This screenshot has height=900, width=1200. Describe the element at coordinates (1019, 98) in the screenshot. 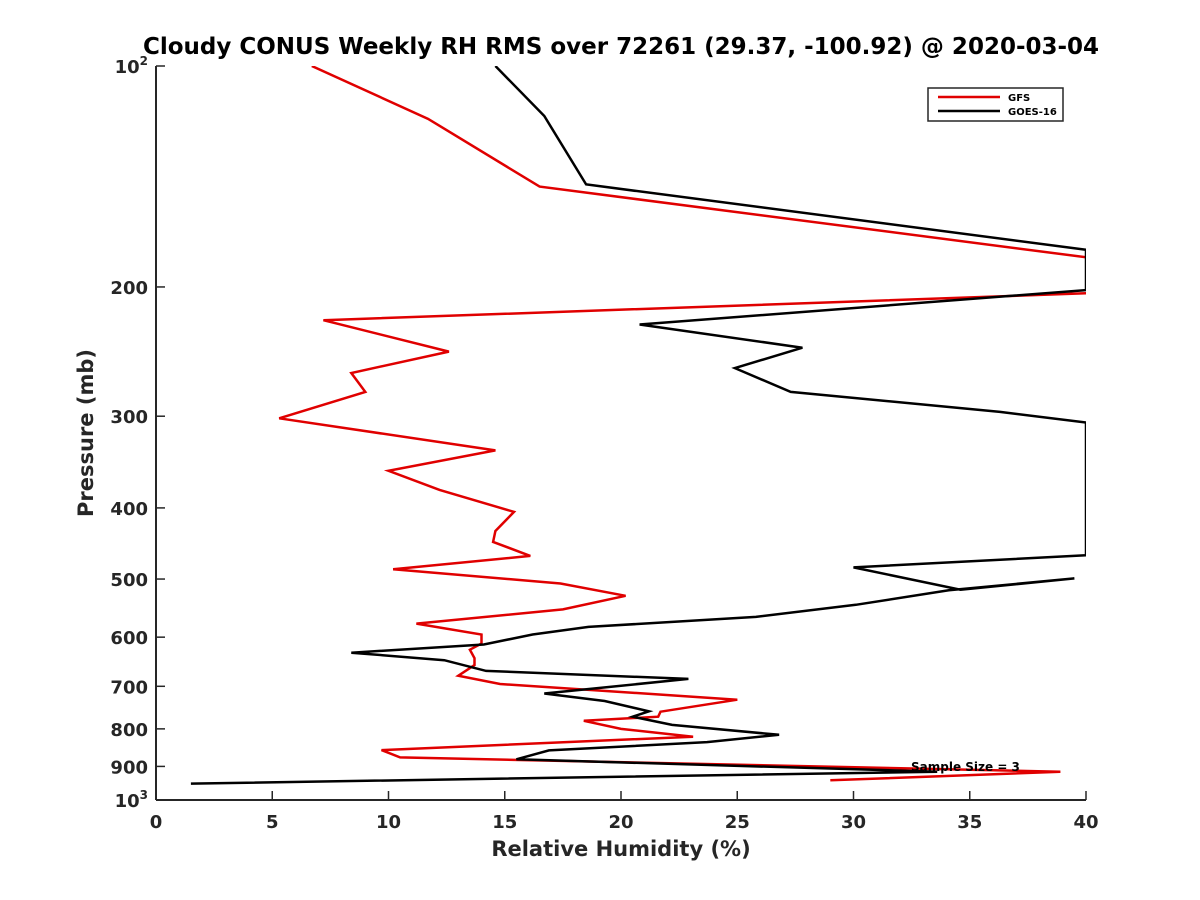

I see `legend-label-gfs: GFS` at that location.